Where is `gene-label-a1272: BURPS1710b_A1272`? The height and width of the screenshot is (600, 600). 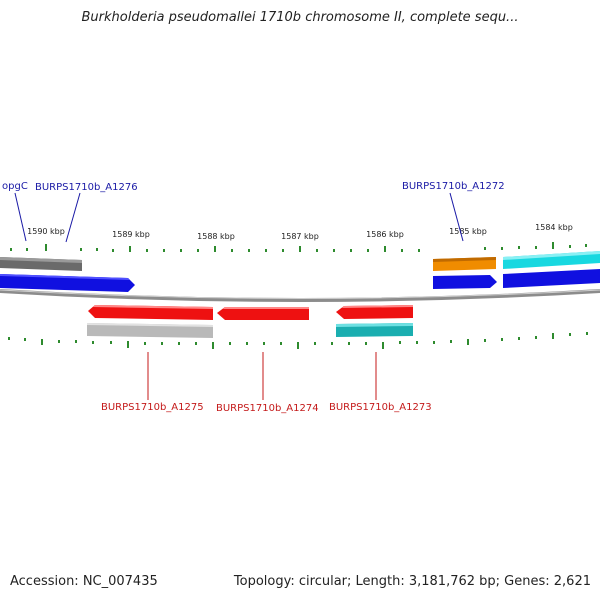 gene-label-a1272: BURPS1710b_A1272 is located at coordinates (453, 186).